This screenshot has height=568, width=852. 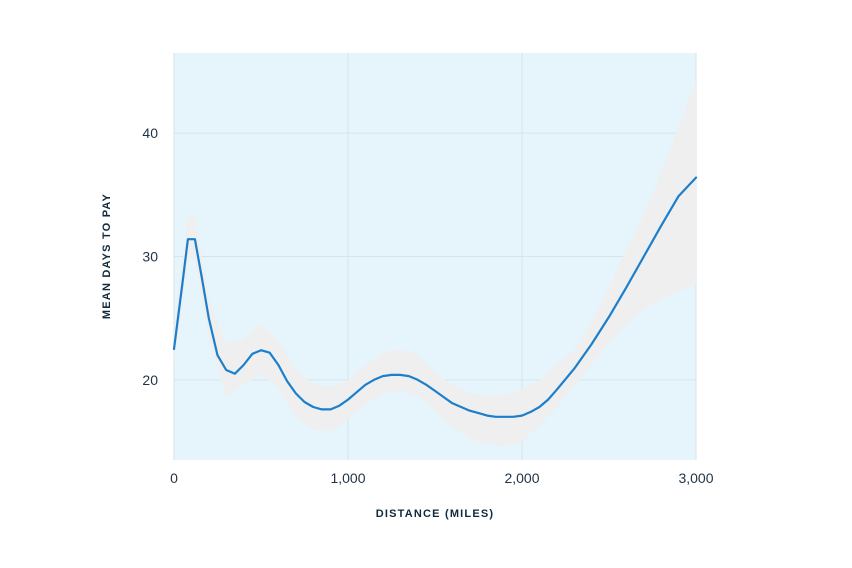 I want to click on x-tick-label: 0, so click(x=174, y=478).